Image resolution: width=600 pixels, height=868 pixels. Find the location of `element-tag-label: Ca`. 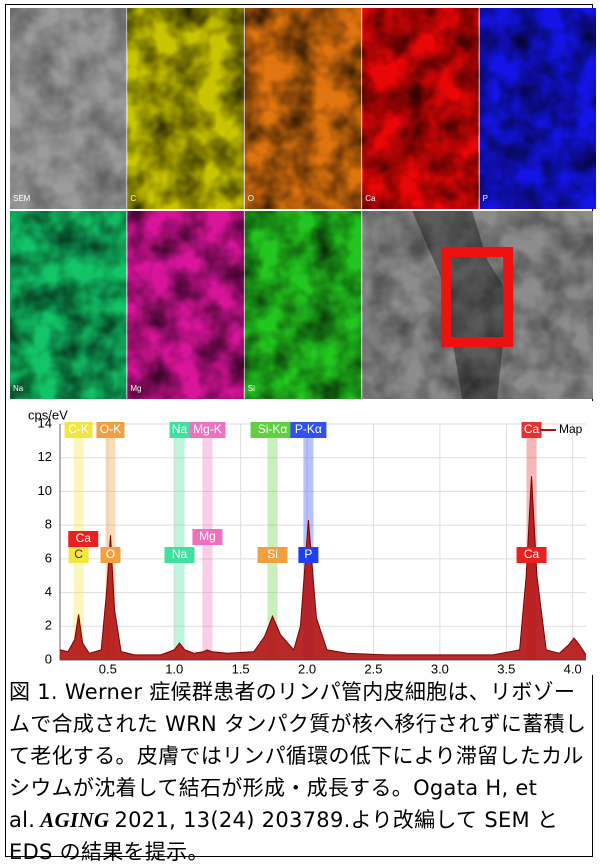

element-tag-label: Ca is located at coordinates (532, 429).